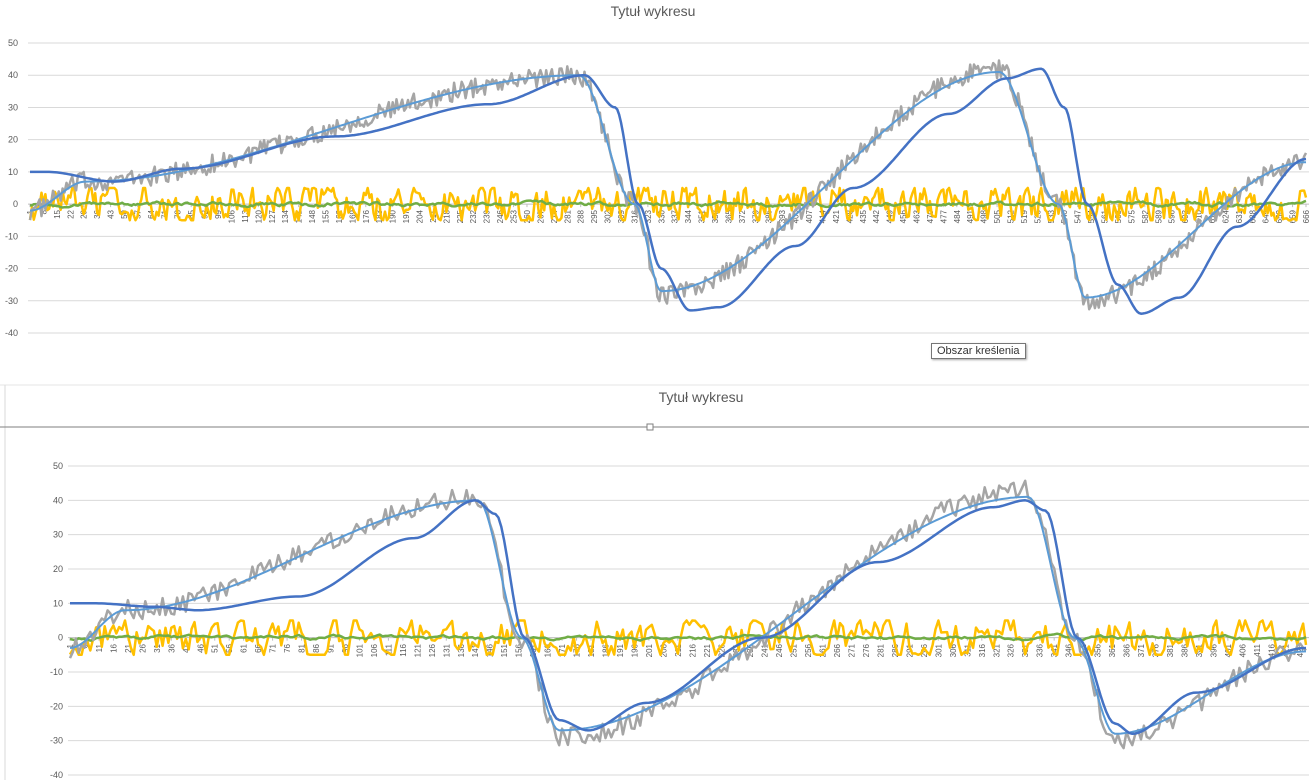 Image resolution: width=1309 pixels, height=780 pixels. What do you see at coordinates (70, 213) in the screenshot?
I see `x-tick-label: 22` at bounding box center [70, 213].